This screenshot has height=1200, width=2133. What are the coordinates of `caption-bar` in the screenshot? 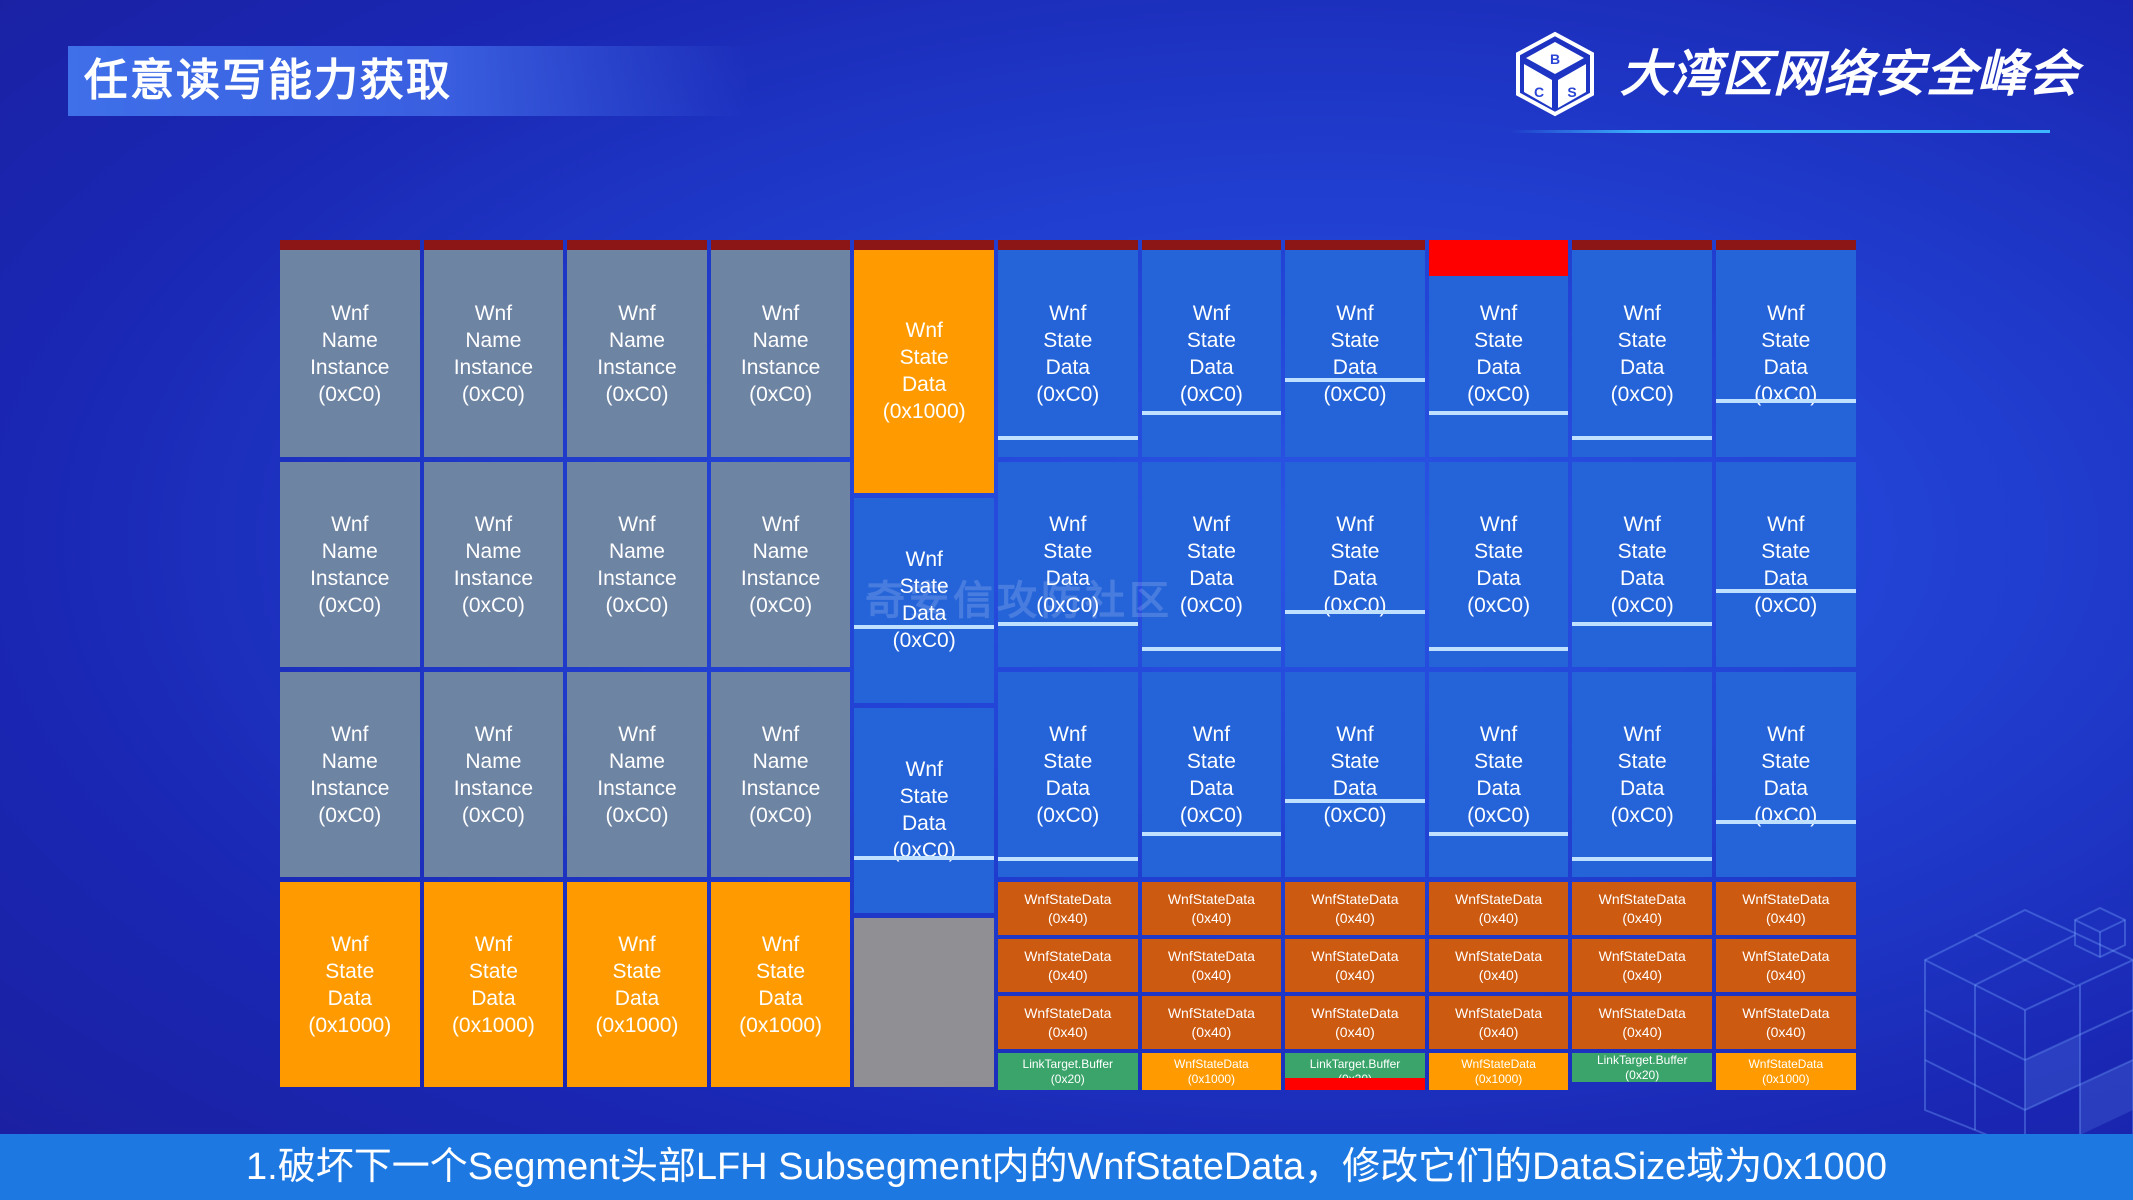 It's located at (1066, 1167).